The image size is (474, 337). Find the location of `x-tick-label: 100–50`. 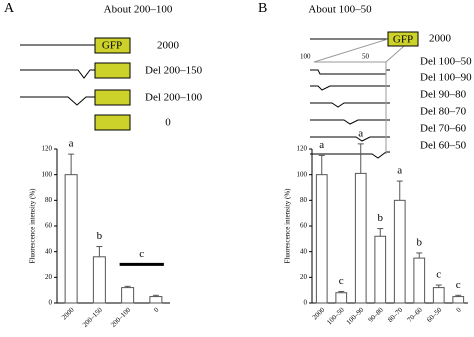

x-tick-label: 100–50 is located at coordinates (335, 316).